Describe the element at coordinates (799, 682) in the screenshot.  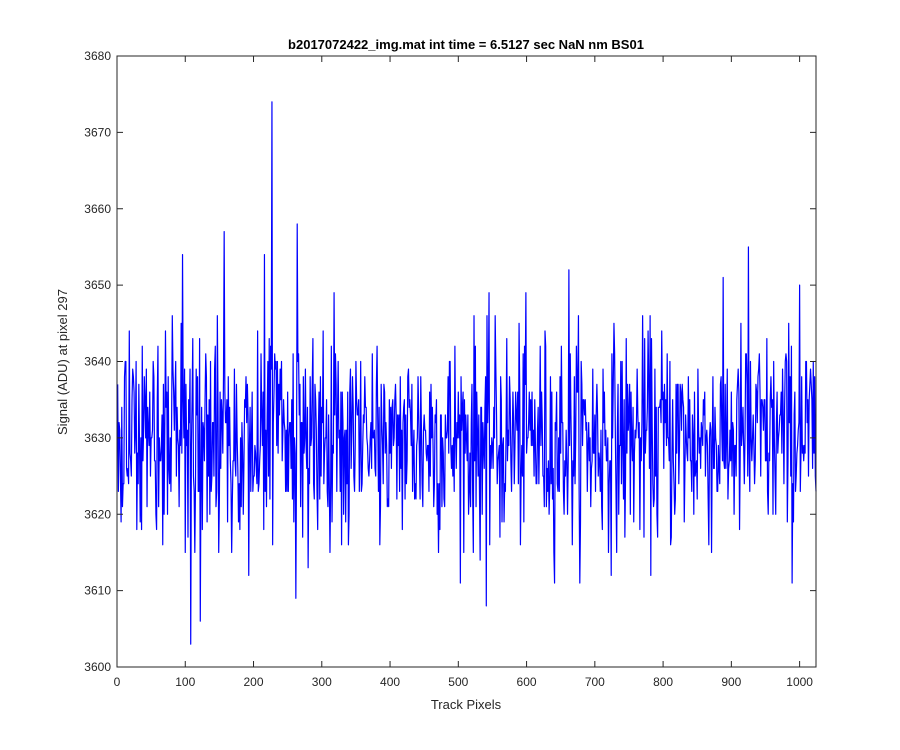
I see `x-tick-label: 1000` at that location.